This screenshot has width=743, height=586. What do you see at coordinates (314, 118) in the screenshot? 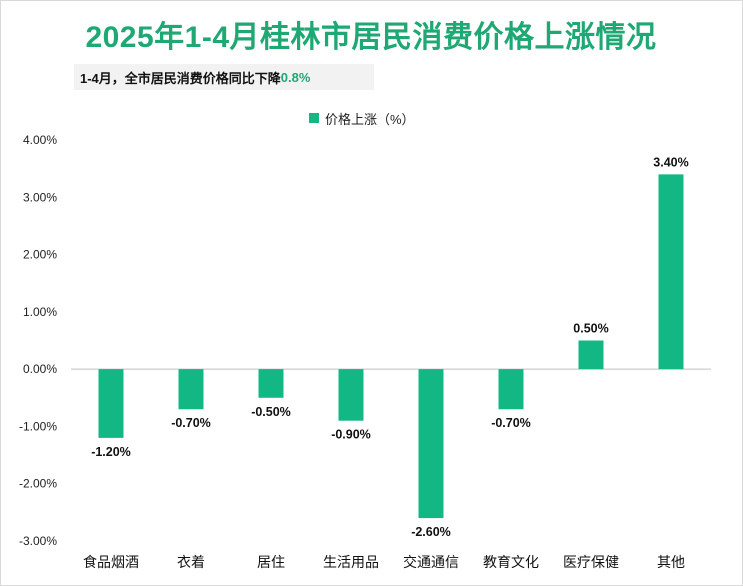
I see `legend-swatch` at bounding box center [314, 118].